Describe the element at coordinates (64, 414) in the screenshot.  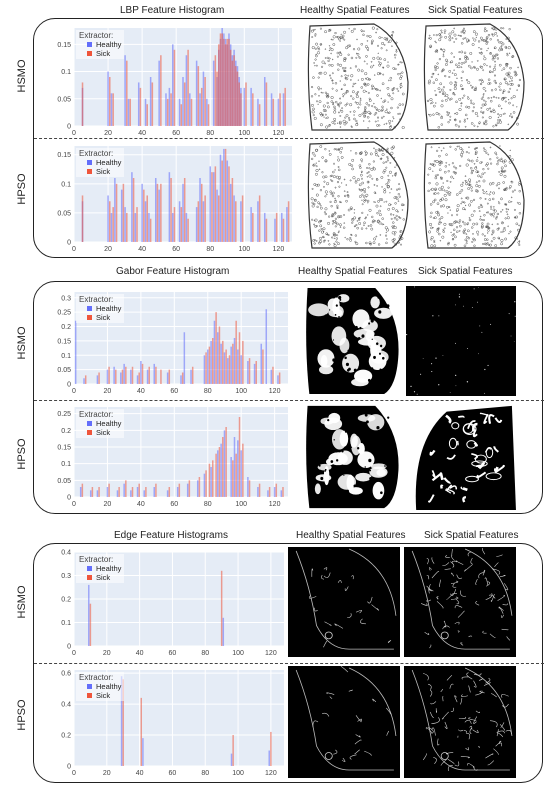
I see `y-tick-label: 0.25` at that location.